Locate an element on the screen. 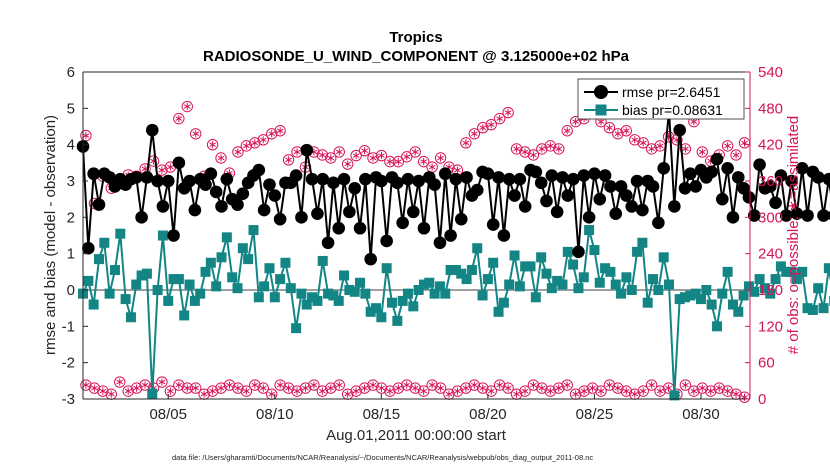  y-tick-label-left: 0 is located at coordinates (71, 290).